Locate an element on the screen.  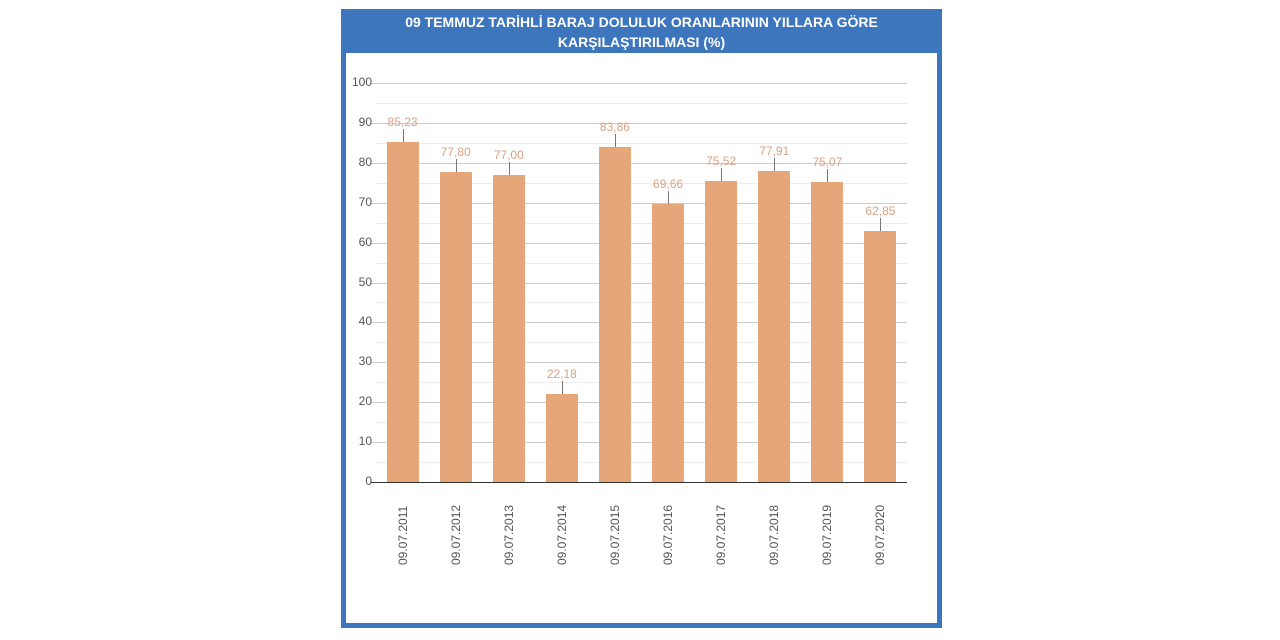
y-tick-label: 20 is located at coordinates (365, 401).